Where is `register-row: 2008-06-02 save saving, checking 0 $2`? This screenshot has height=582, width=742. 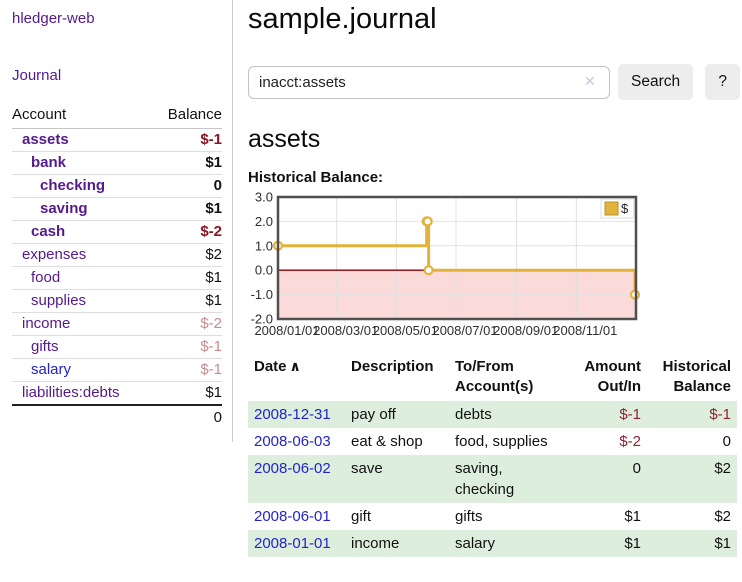
register-row: 2008-06-02 save saving, checking 0 $2 is located at coordinates (492, 478).